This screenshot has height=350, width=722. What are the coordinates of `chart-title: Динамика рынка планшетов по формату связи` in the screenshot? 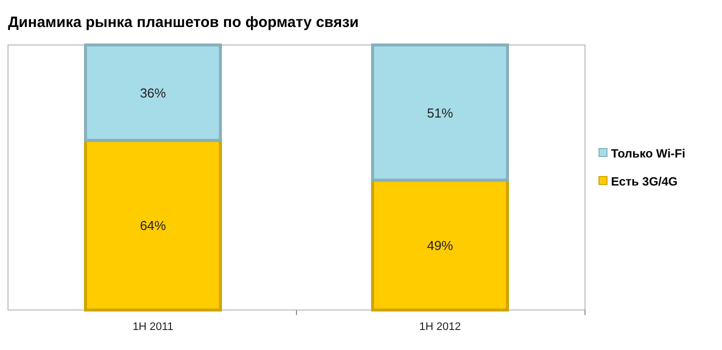 It's located at (183, 22).